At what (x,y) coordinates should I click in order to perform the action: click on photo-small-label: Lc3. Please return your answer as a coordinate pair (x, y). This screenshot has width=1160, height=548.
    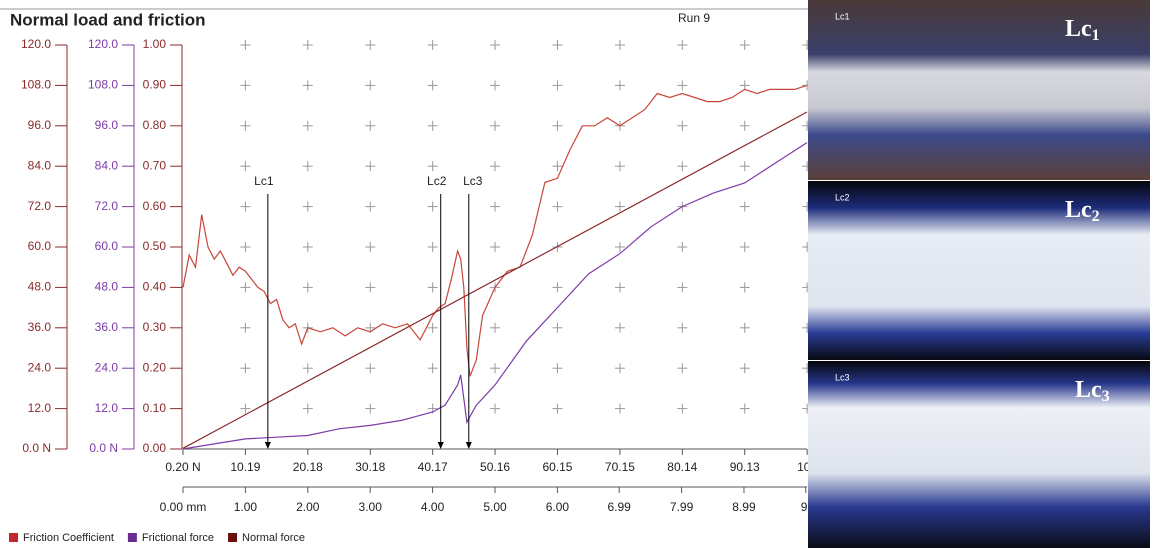
    Looking at the image, I should click on (842, 377).